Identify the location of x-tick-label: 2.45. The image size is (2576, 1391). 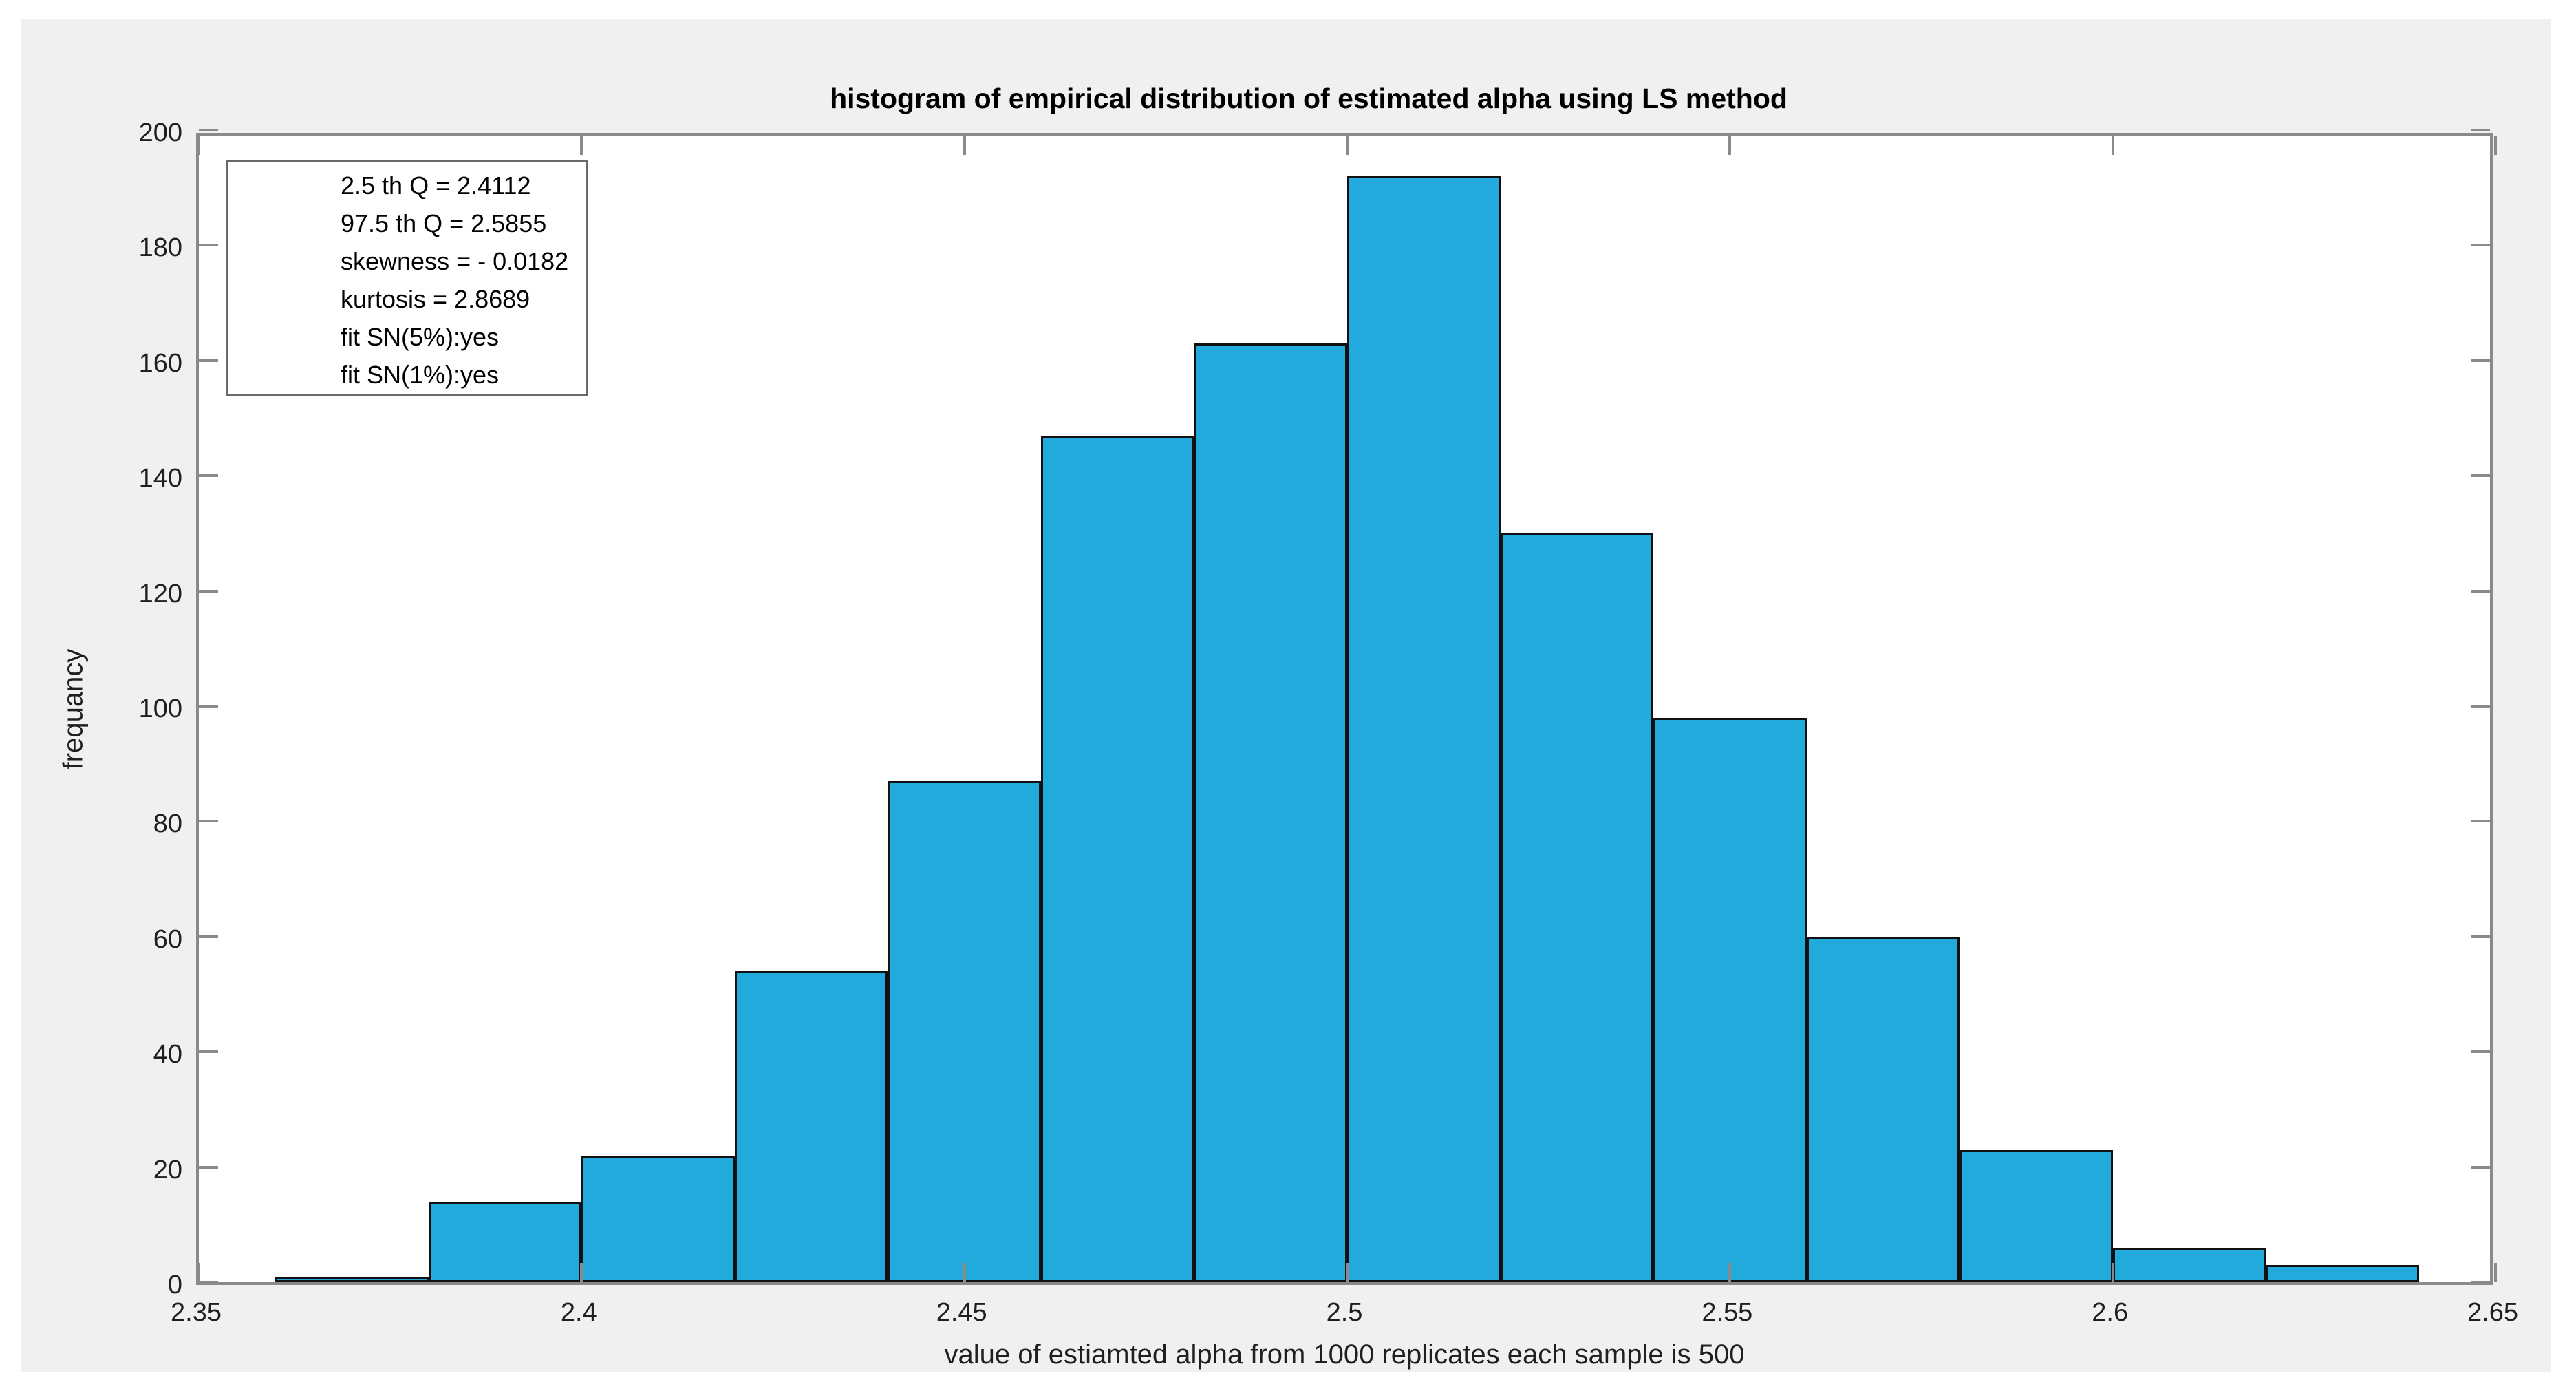
(962, 1312).